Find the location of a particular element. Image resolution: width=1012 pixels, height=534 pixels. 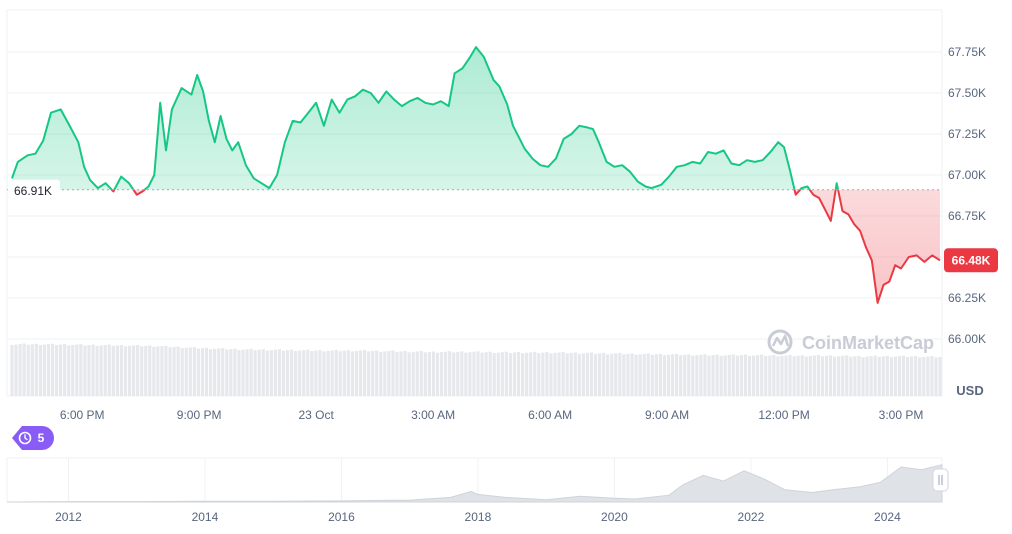

drag-handle-icon is located at coordinates (940, 480).